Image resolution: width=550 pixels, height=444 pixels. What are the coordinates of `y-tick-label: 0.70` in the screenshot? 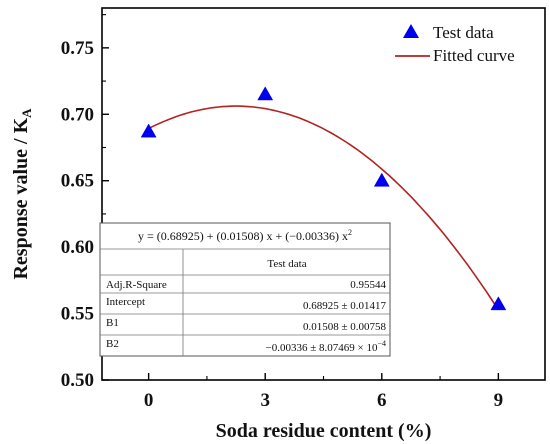 It's located at (77, 114).